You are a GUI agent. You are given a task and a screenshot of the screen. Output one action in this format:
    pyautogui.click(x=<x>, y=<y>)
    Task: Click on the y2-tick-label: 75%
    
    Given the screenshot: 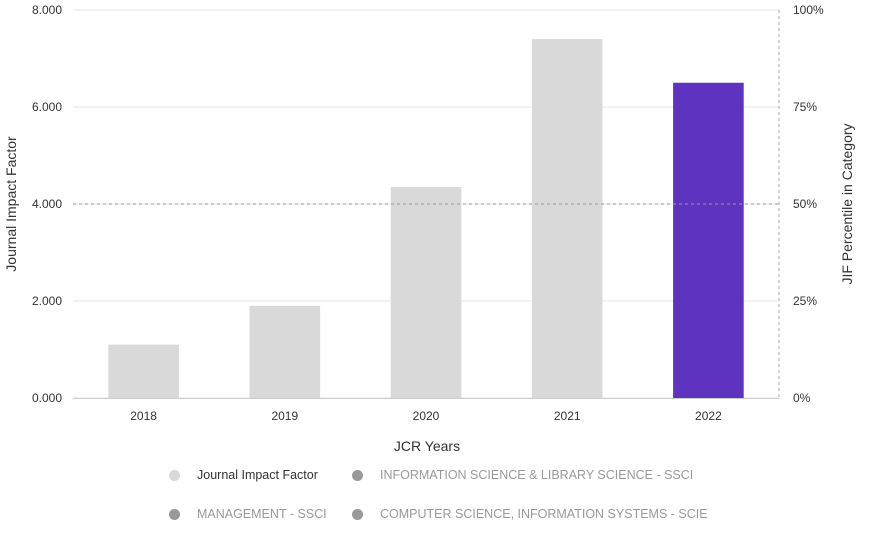 What is the action you would take?
    pyautogui.click(x=805, y=107)
    